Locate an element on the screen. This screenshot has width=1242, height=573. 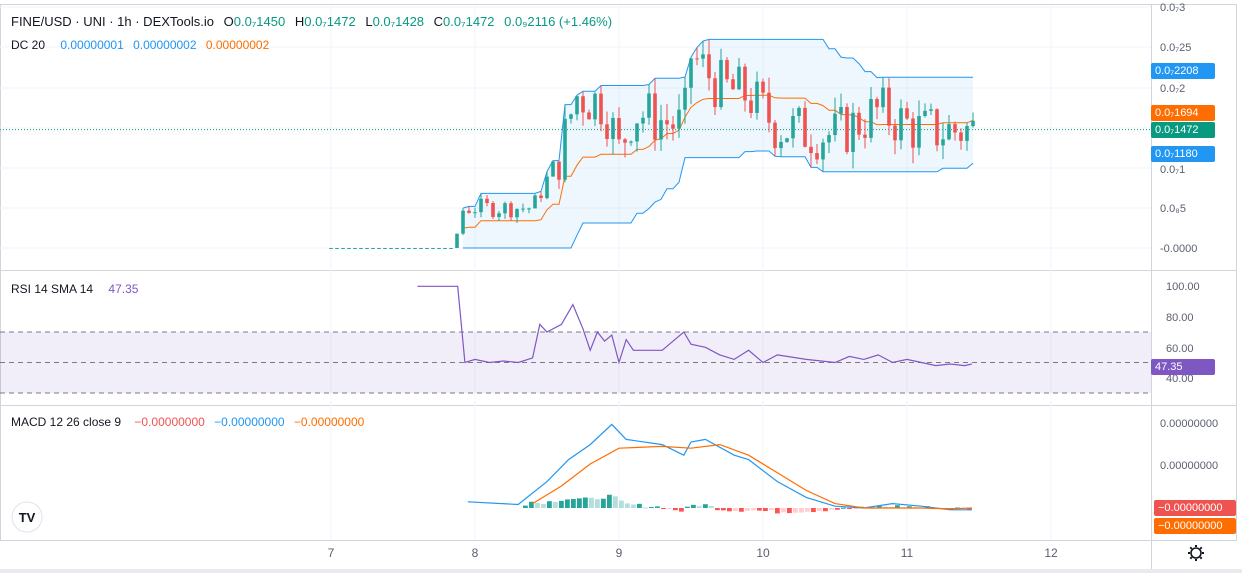
macd-line is located at coordinates (719, 467).